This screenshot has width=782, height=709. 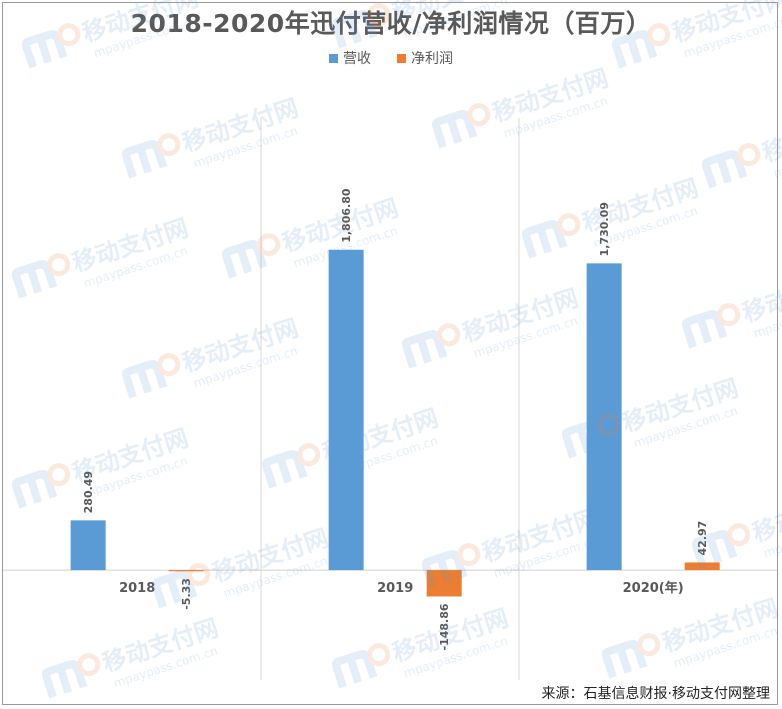 What do you see at coordinates (655, 694) in the screenshot?
I see `source-note: 来源：石基信息财报·移动支付网整理` at bounding box center [655, 694].